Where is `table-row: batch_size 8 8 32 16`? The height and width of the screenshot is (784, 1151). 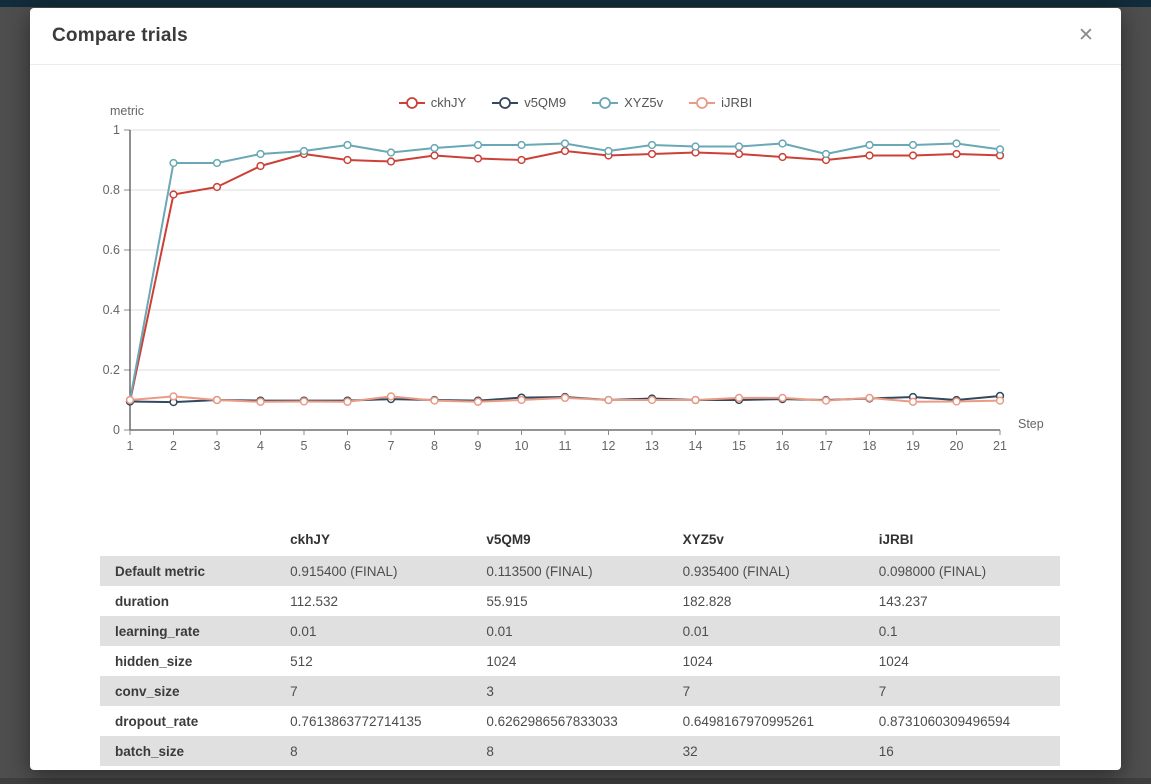 table-row: batch_size 8 8 32 16 is located at coordinates (580, 751).